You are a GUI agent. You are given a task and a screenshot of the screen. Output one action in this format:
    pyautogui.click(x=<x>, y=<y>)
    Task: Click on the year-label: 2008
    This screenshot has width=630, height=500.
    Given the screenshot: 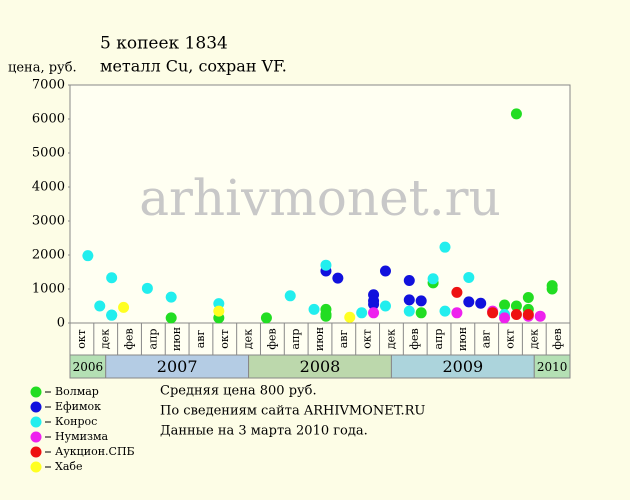 What is the action you would take?
    pyautogui.click(x=320, y=366)
    